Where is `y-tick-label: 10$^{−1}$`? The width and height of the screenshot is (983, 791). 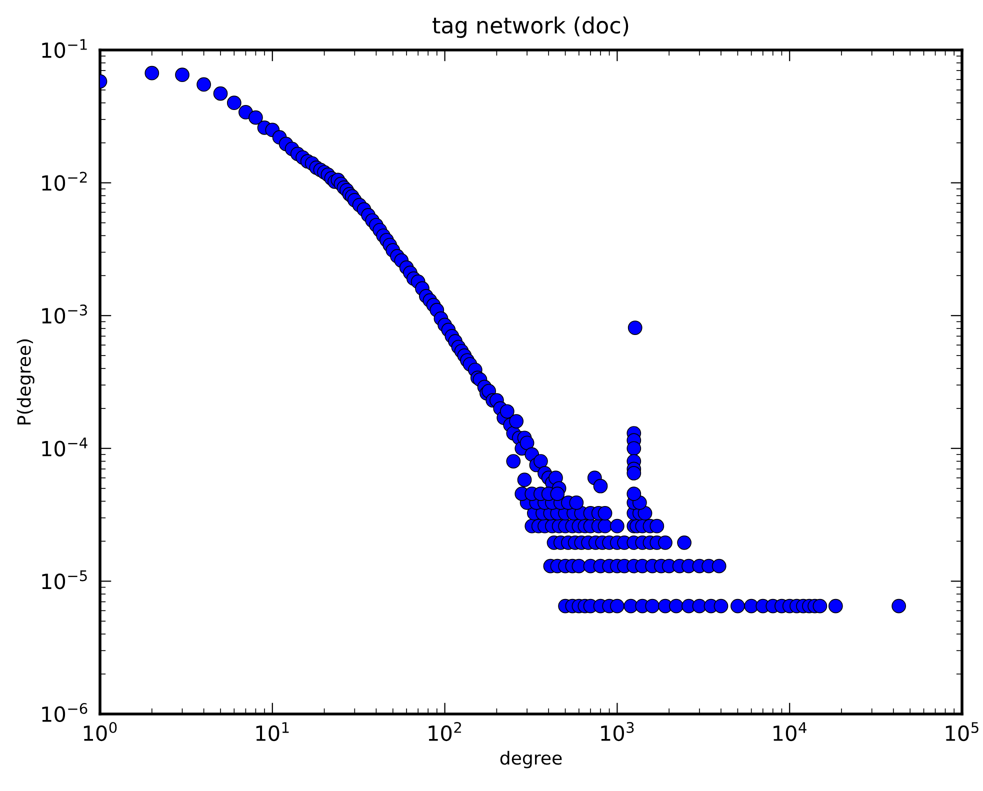
y-tick-label: 10$^{−1}$ is located at coordinates (64, 48).